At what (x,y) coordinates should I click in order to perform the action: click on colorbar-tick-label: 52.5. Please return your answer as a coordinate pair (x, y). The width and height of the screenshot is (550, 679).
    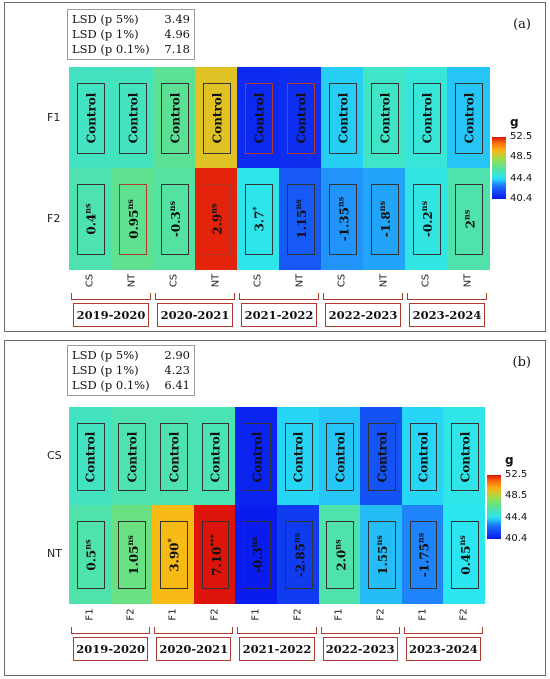
    Looking at the image, I should click on (516, 474).